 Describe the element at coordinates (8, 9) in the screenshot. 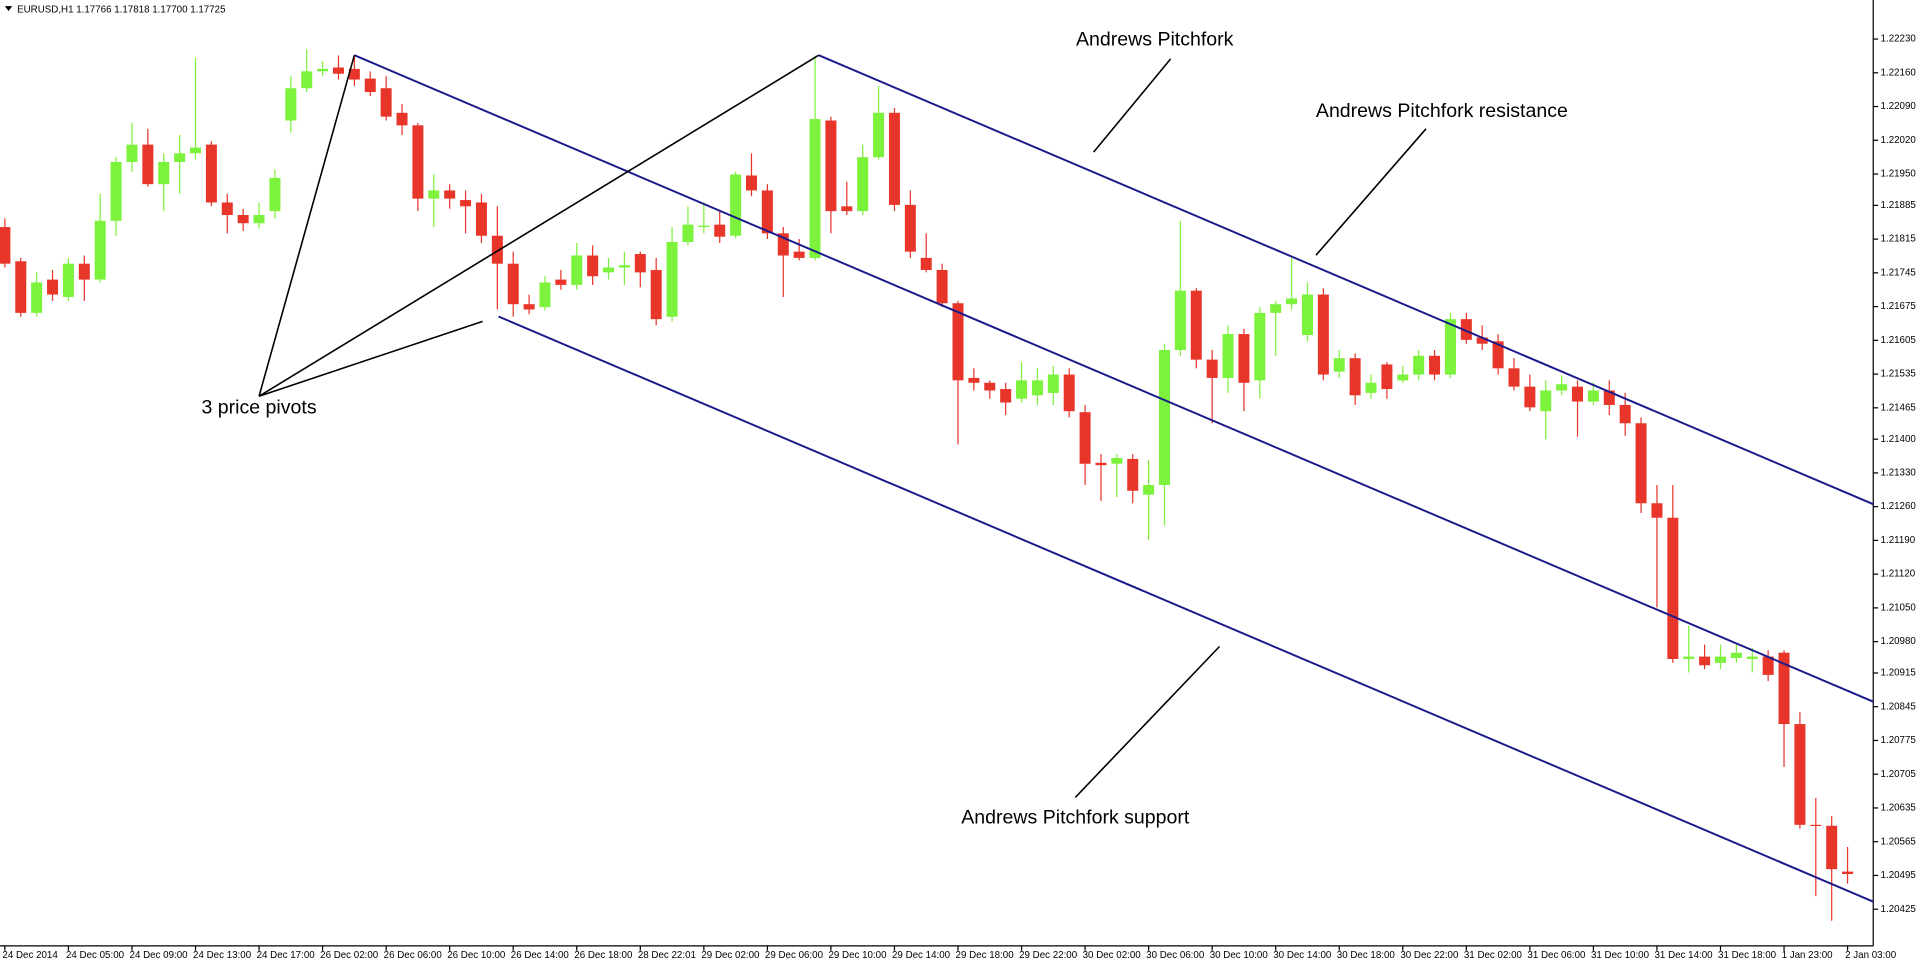

I see `menu-arrow` at that location.